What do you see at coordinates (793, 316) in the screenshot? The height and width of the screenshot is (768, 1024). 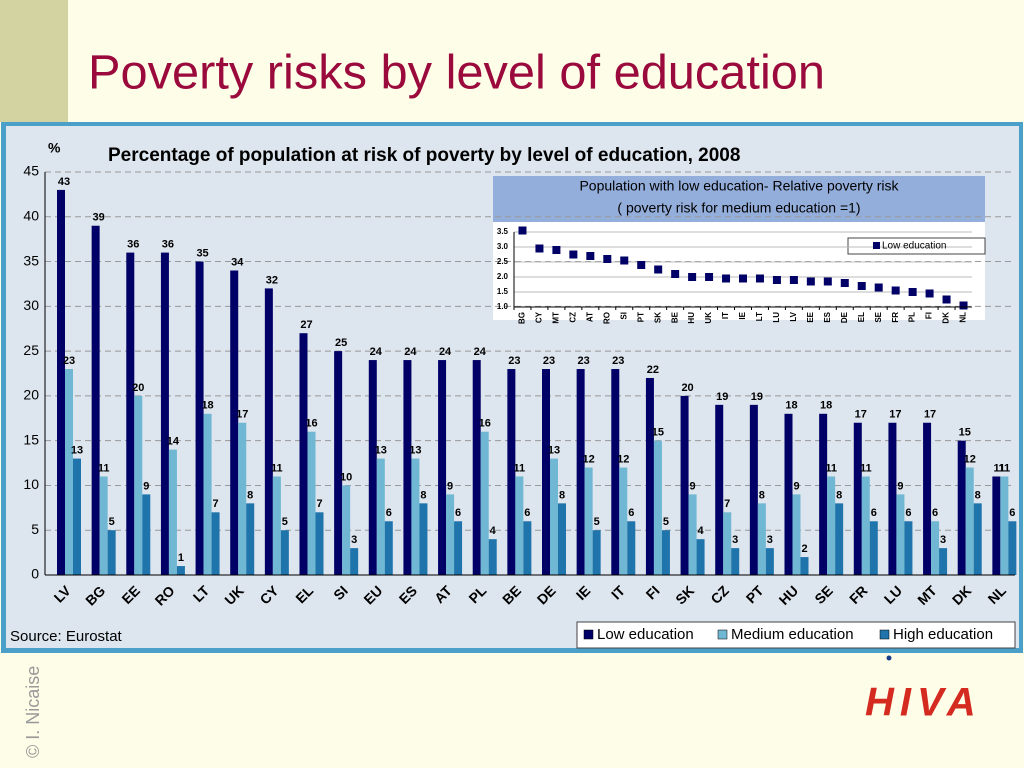 I see `x-tick-label: LV` at bounding box center [793, 316].